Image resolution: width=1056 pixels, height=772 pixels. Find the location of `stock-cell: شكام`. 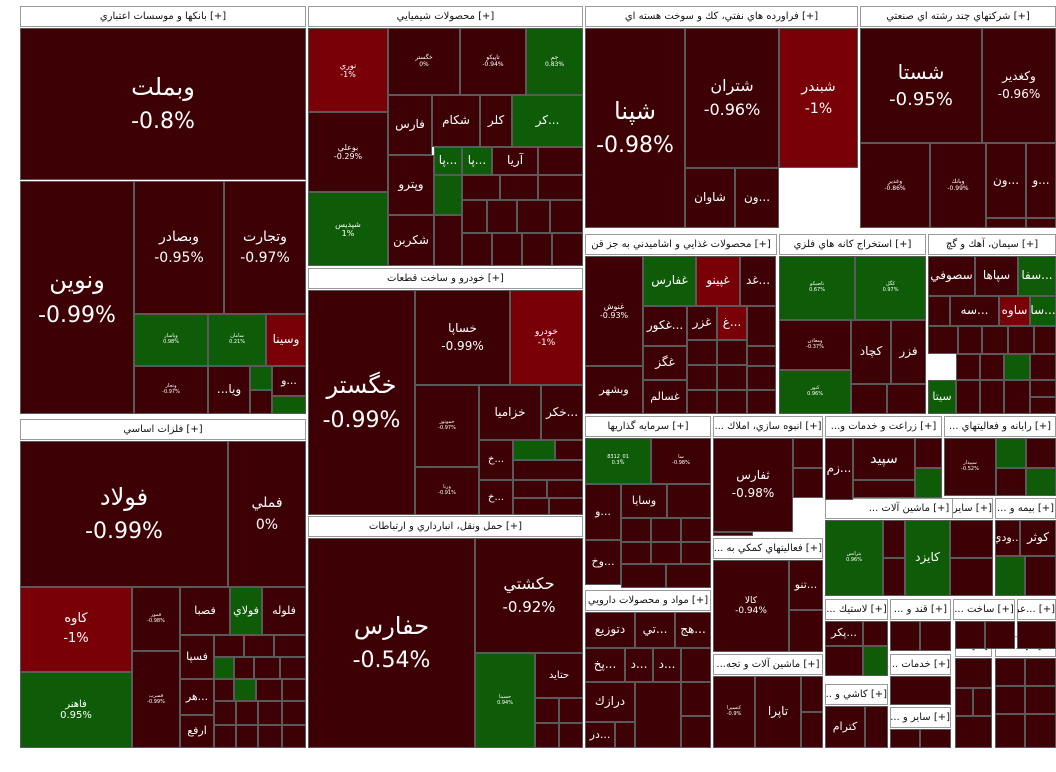

stock-cell: شكام is located at coordinates (456, 121).